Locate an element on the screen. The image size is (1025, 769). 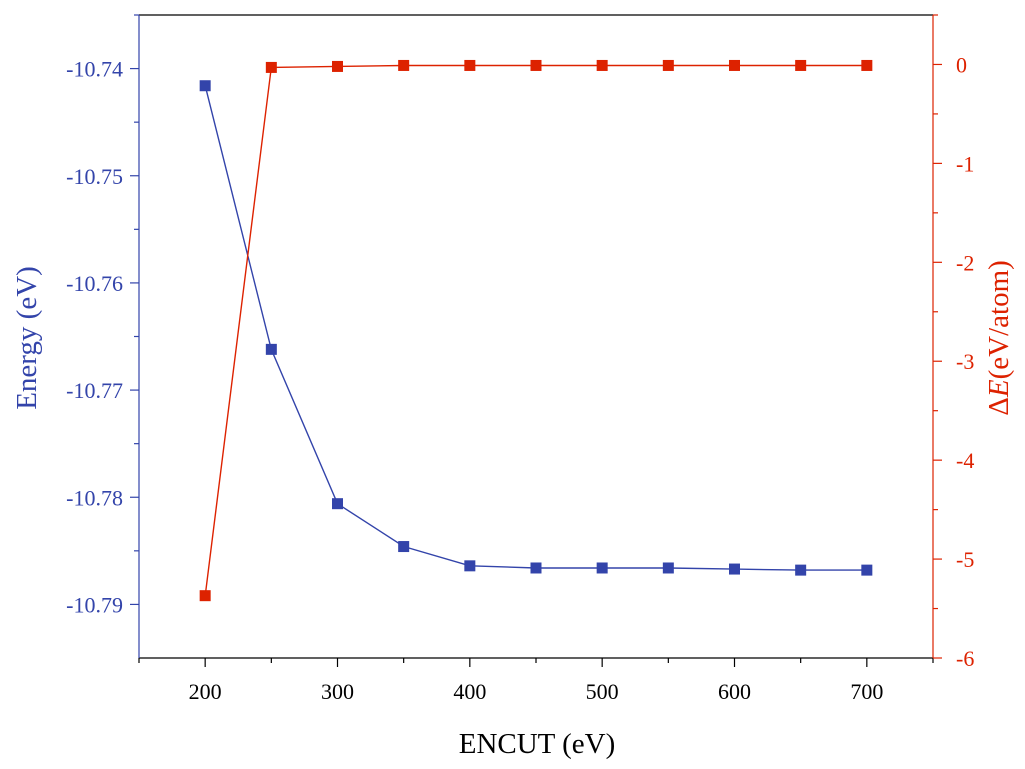
y-left-tick-label: -10.74 is located at coordinates (94, 69).